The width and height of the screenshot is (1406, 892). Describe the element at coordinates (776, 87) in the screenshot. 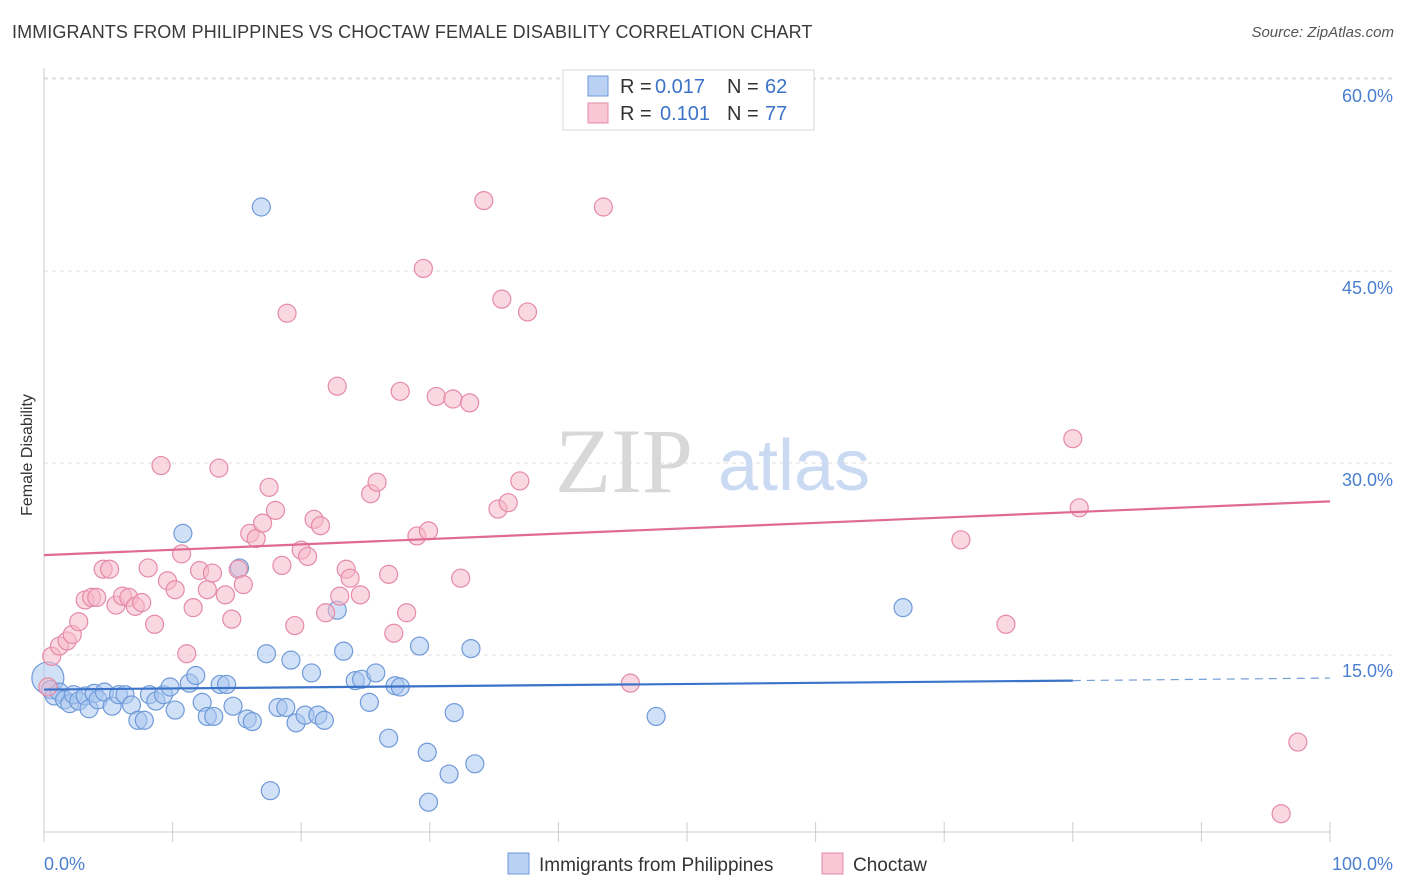

I see `legend-n-value-1: 62` at that location.